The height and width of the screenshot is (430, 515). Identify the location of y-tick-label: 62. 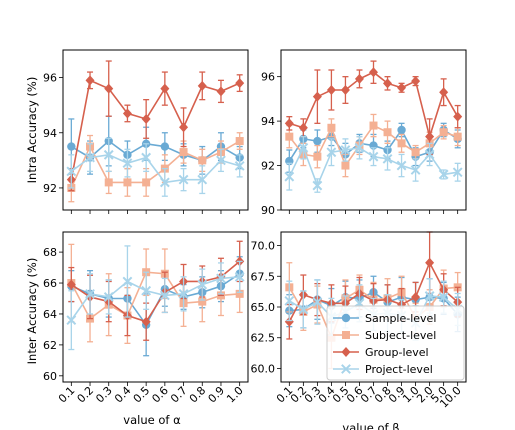
(50, 345).